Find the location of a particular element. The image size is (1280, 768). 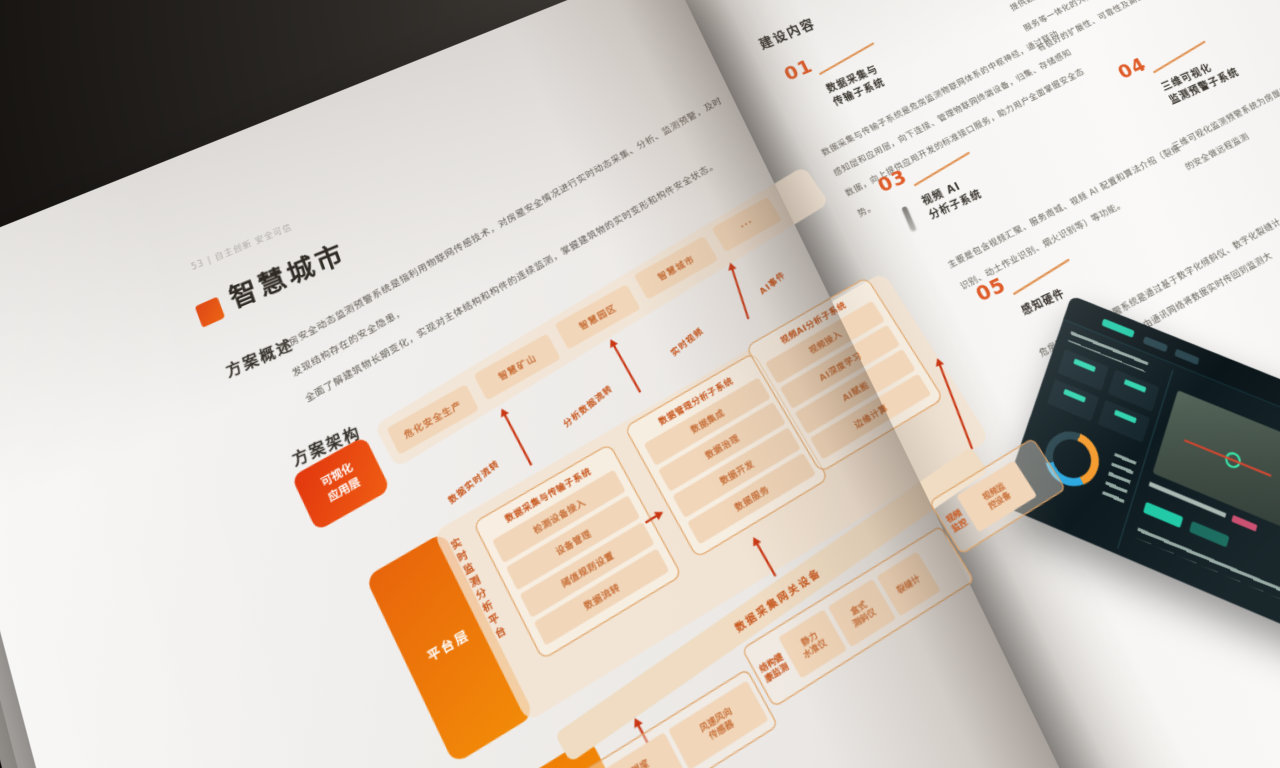

section-05-title: 感知硬件 is located at coordinates (1043, 303).